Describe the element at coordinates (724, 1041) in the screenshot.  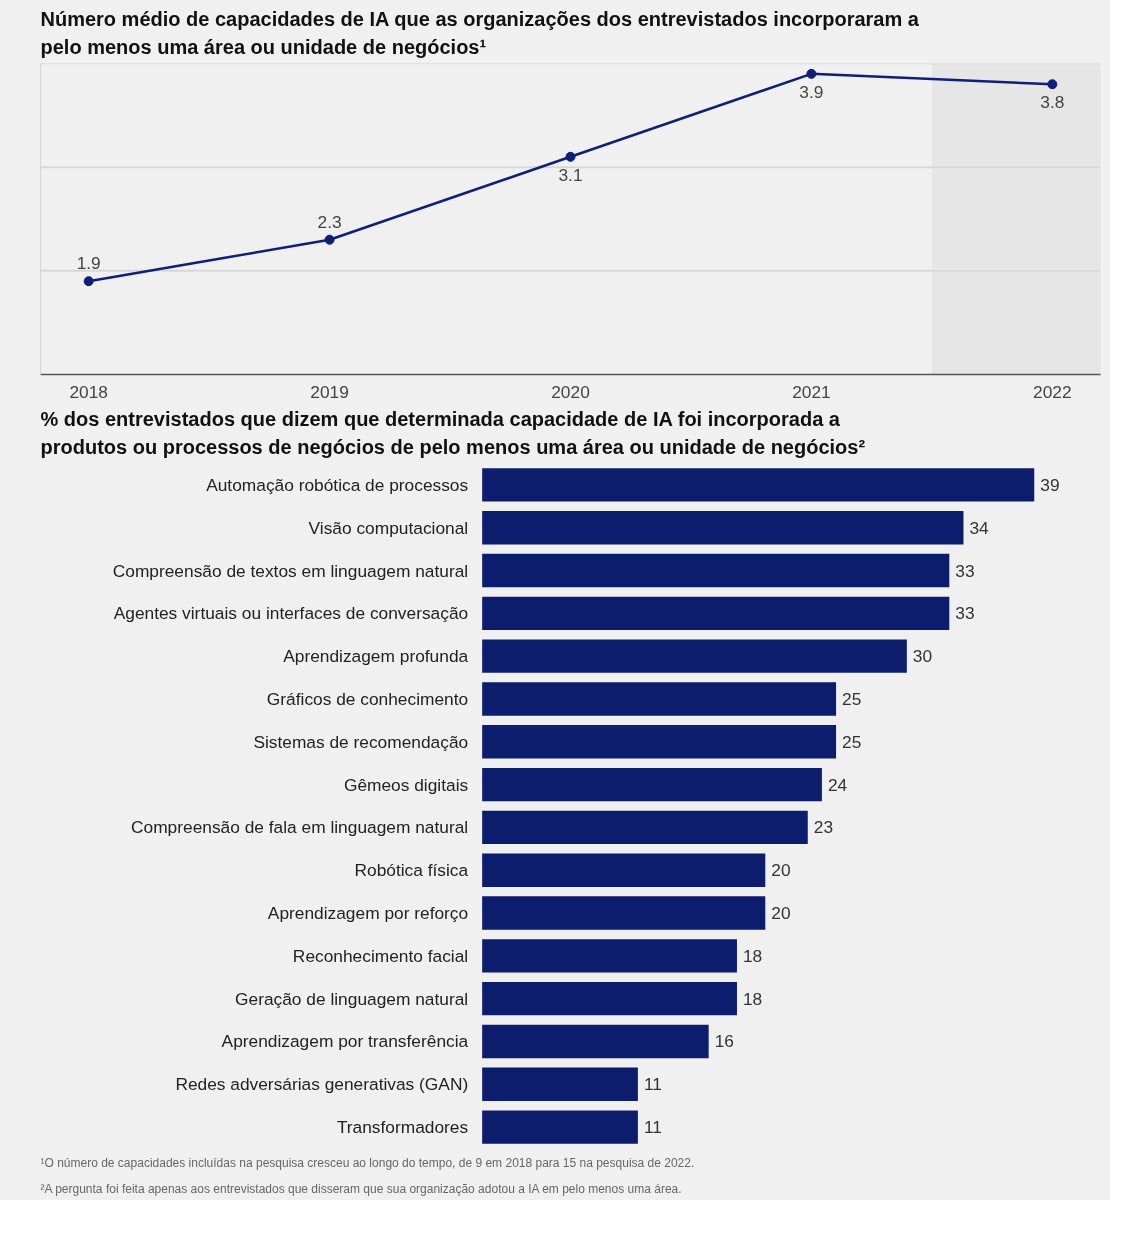
I see `data-label: 16` at that location.